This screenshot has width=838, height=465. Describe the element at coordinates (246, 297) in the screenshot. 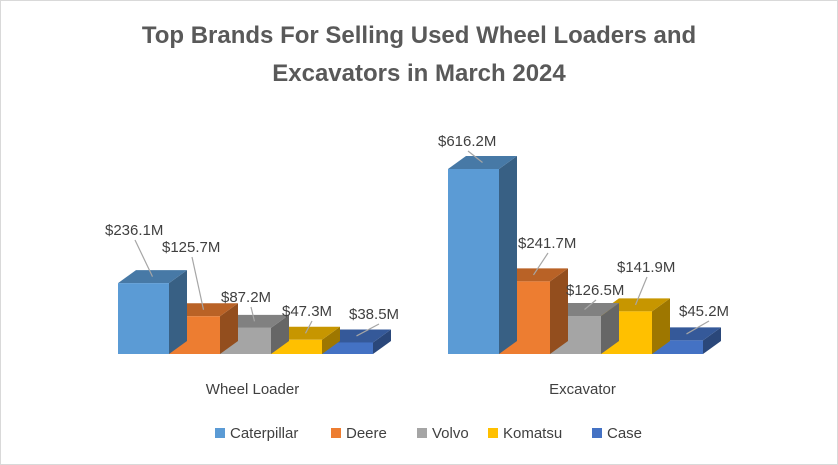

I see `data-label: $87.2M` at that location.